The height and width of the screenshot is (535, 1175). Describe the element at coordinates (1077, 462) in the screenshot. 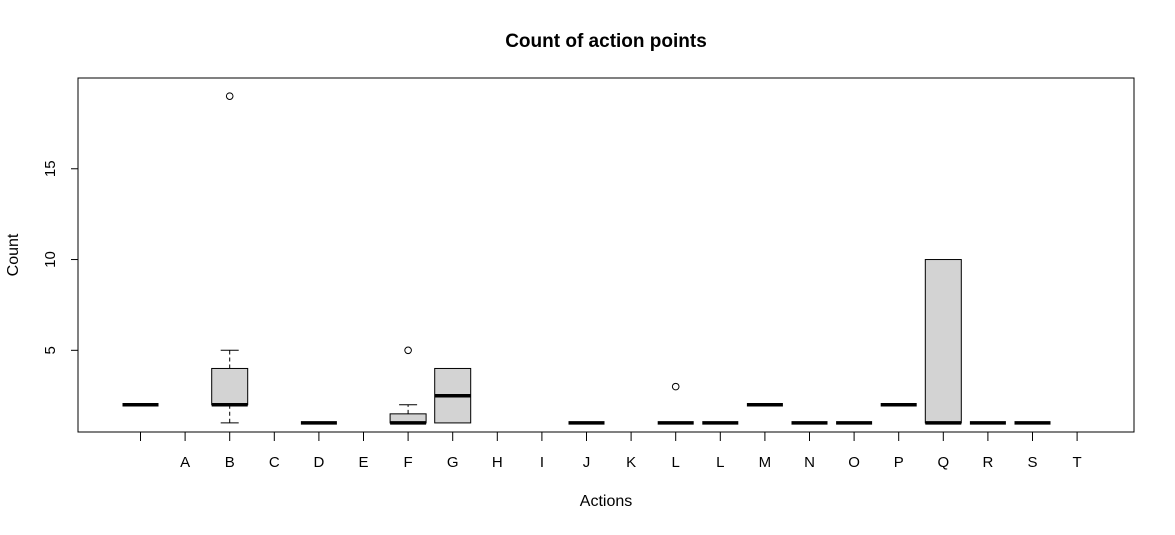

I see `x-tick-label: T` at that location.